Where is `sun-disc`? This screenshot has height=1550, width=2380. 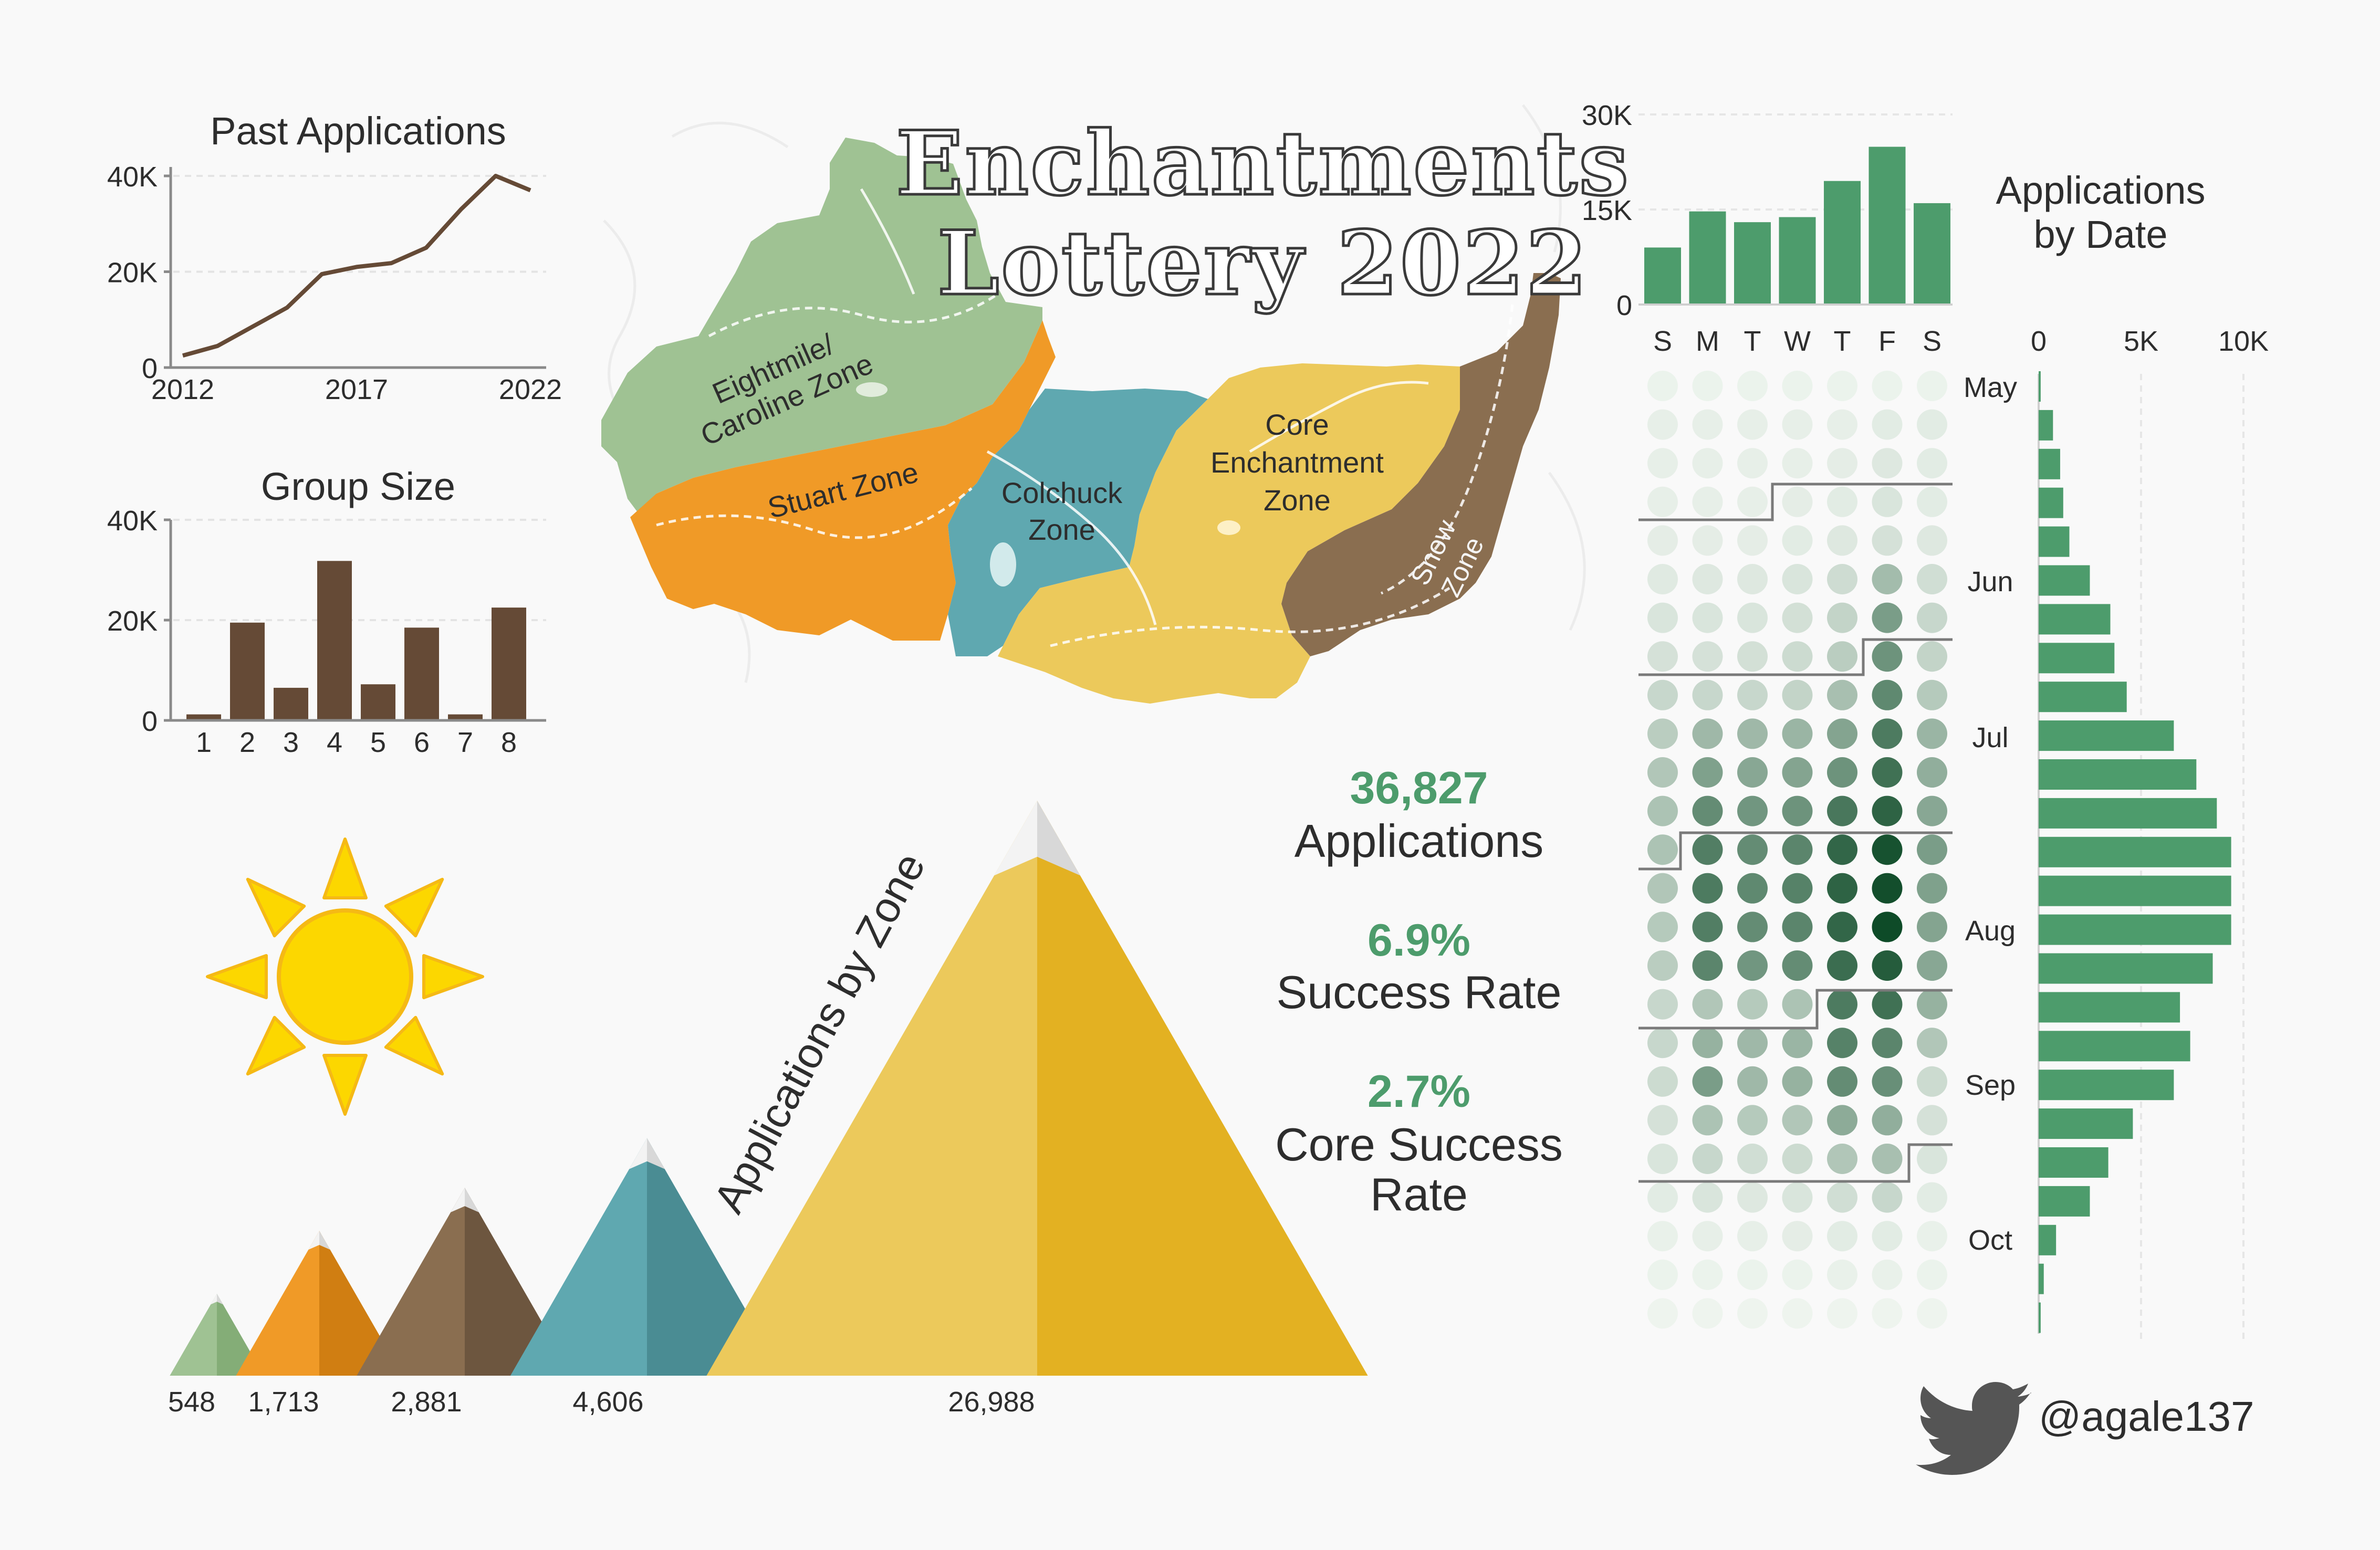
sun-disc is located at coordinates (345, 976).